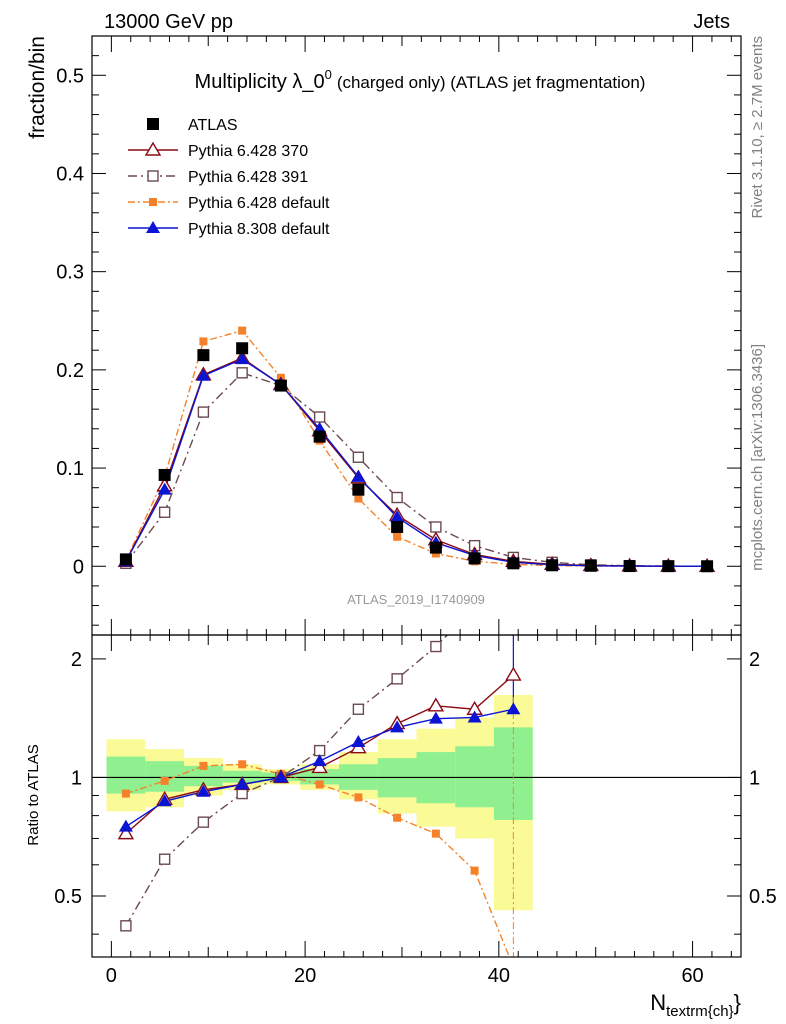 The image size is (786, 1024). I want to click on ytick-label-ratio-right-0: 0.5, so click(763, 897).